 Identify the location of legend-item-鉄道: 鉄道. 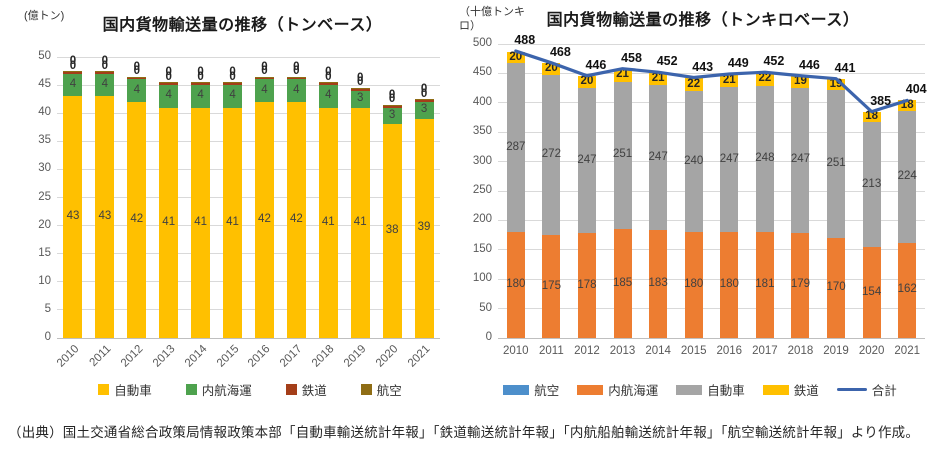
(790, 389).